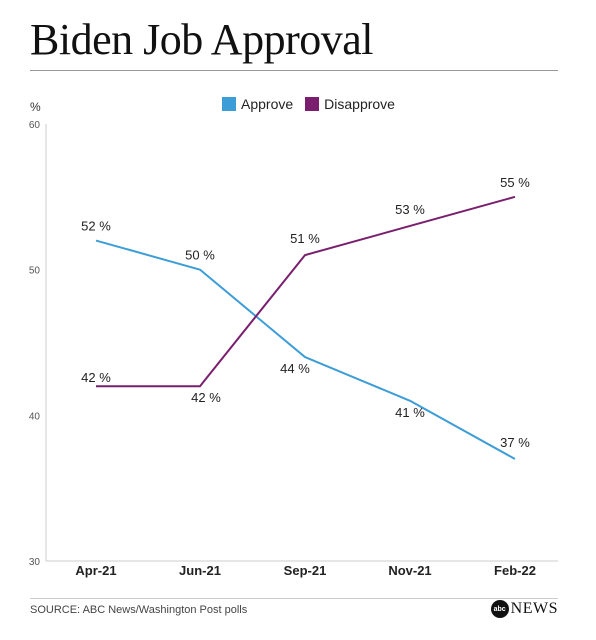 This screenshot has width=596, height=640. What do you see at coordinates (229, 104) in the screenshot?
I see `legend-swatch-approve` at bounding box center [229, 104].